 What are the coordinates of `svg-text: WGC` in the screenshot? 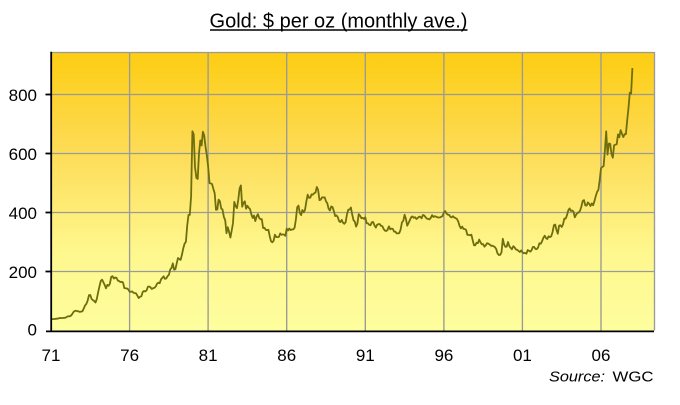 It's located at (633, 377).